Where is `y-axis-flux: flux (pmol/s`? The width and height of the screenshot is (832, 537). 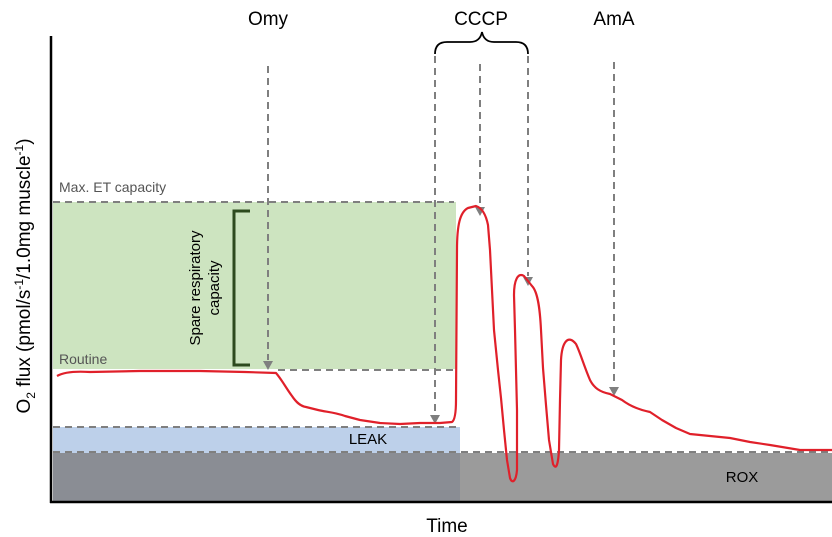 y-axis-flux: flux (pmol/s is located at coordinates (24, 341).